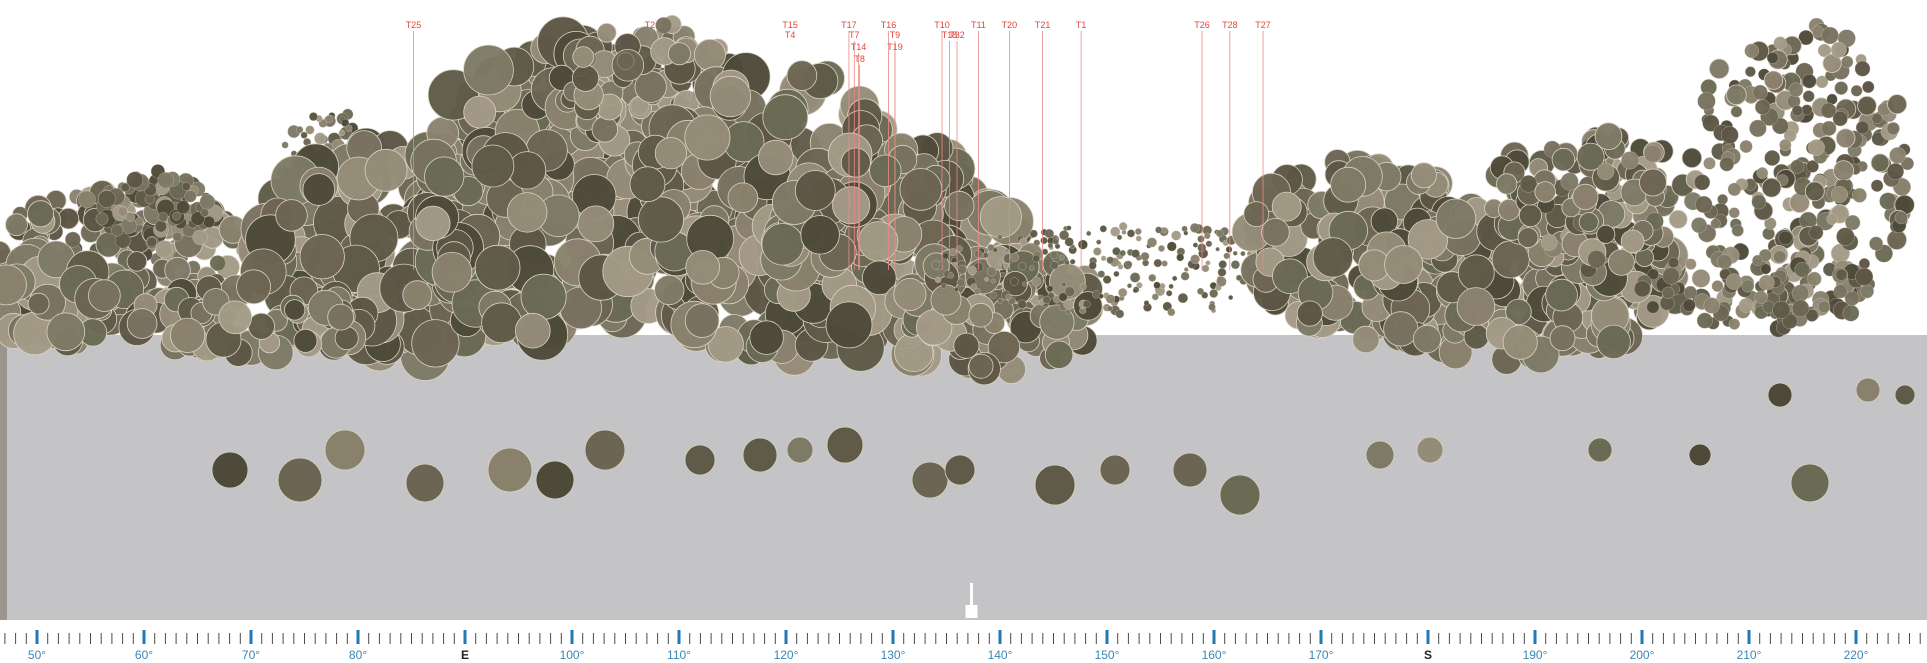 This screenshot has width=1927, height=663. Describe the element at coordinates (950, 35) in the screenshot. I see `tree-label: T18` at that location.